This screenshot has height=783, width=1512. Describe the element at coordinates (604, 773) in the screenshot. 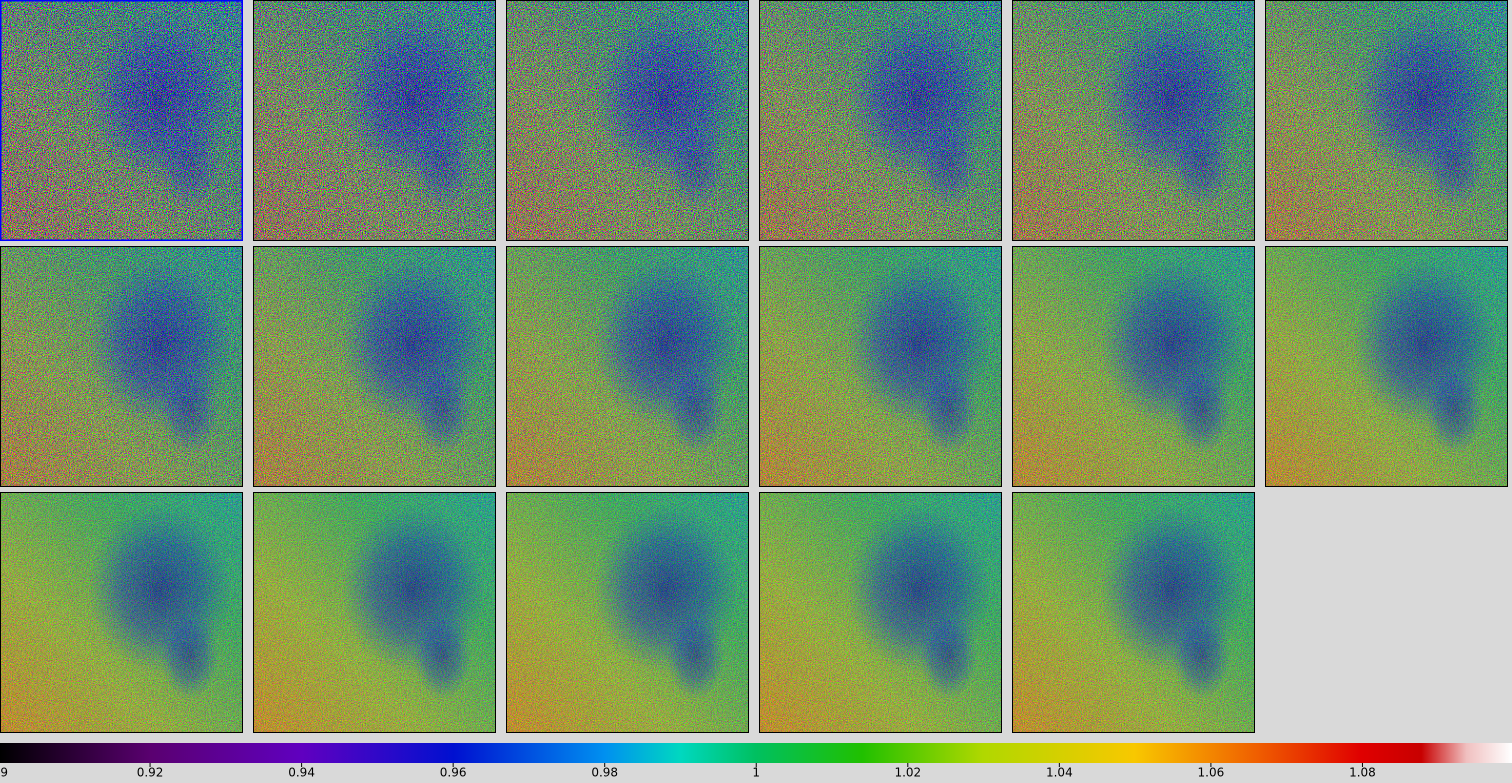

I see `colorbar-tick-label: 0.98` at that location.